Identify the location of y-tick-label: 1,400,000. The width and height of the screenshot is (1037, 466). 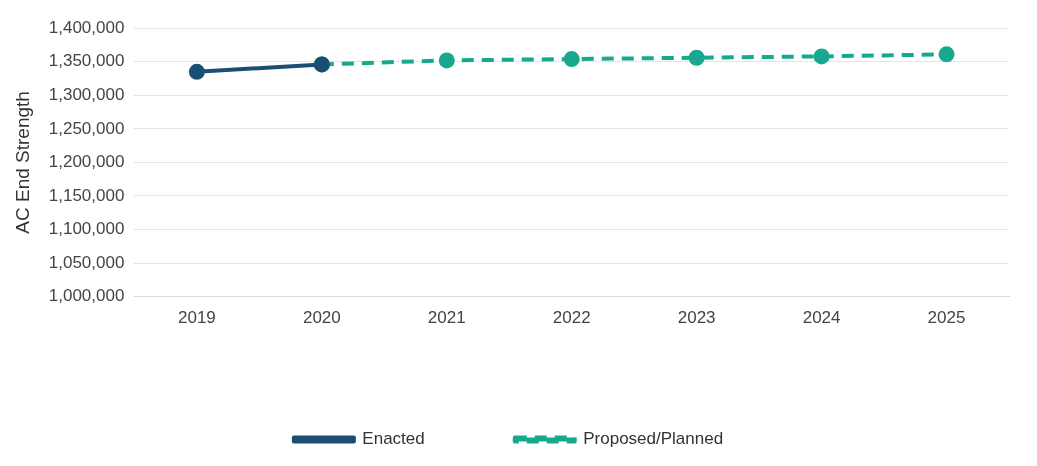
(86, 27).